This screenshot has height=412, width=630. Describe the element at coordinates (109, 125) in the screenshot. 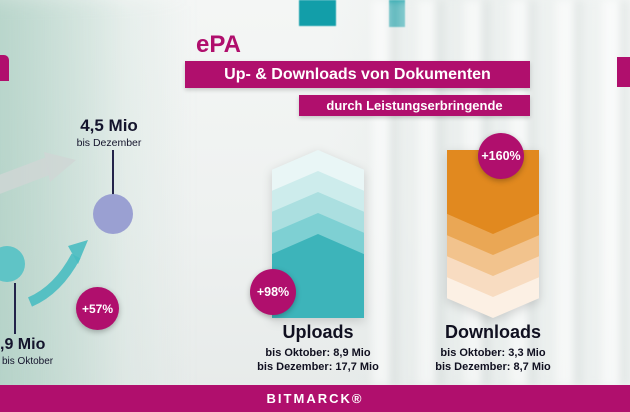

I see `december-value: 4,5 Mio` at that location.